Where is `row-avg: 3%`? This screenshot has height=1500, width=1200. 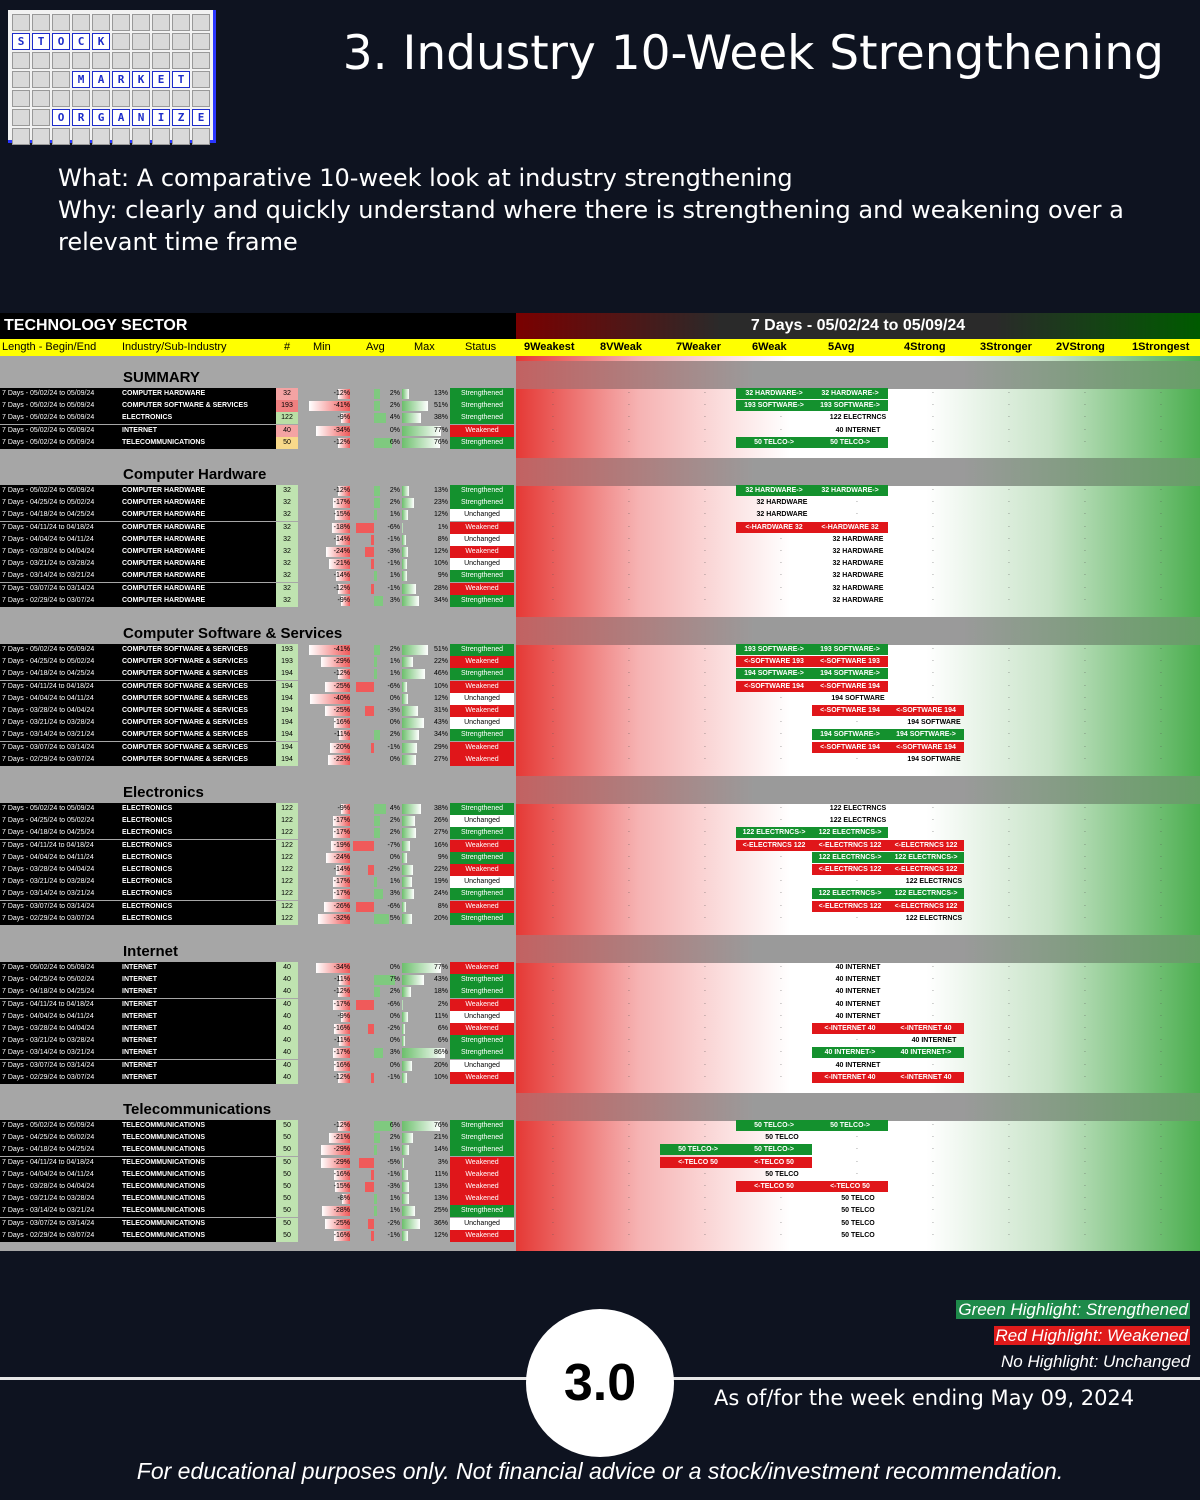 row-avg: 3% is located at coordinates (394, 600).